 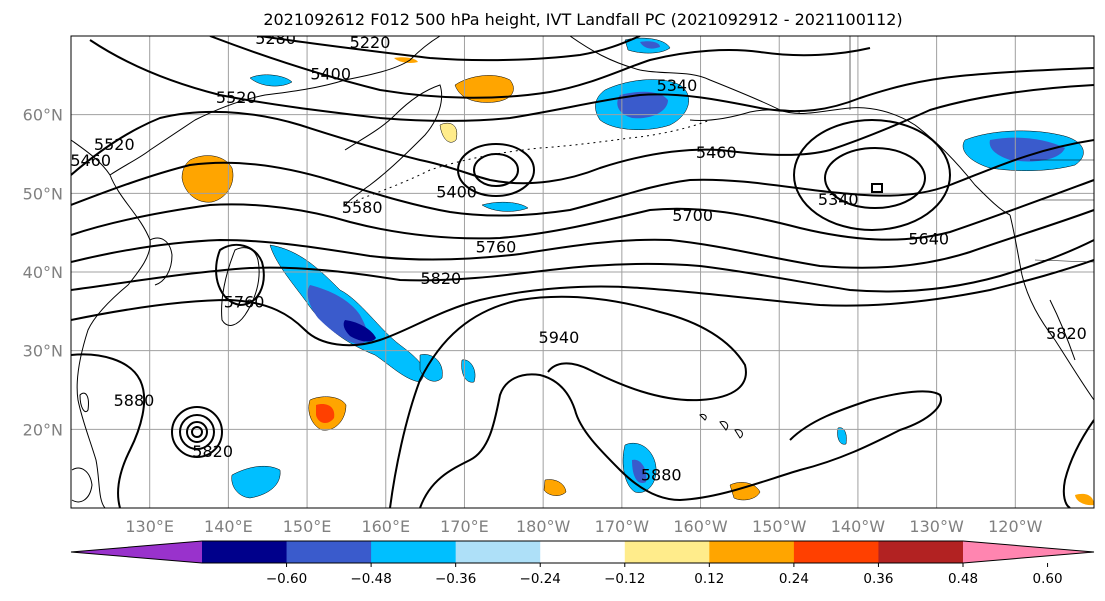 I want to click on colorbar-extend-low, so click(x=136, y=552).